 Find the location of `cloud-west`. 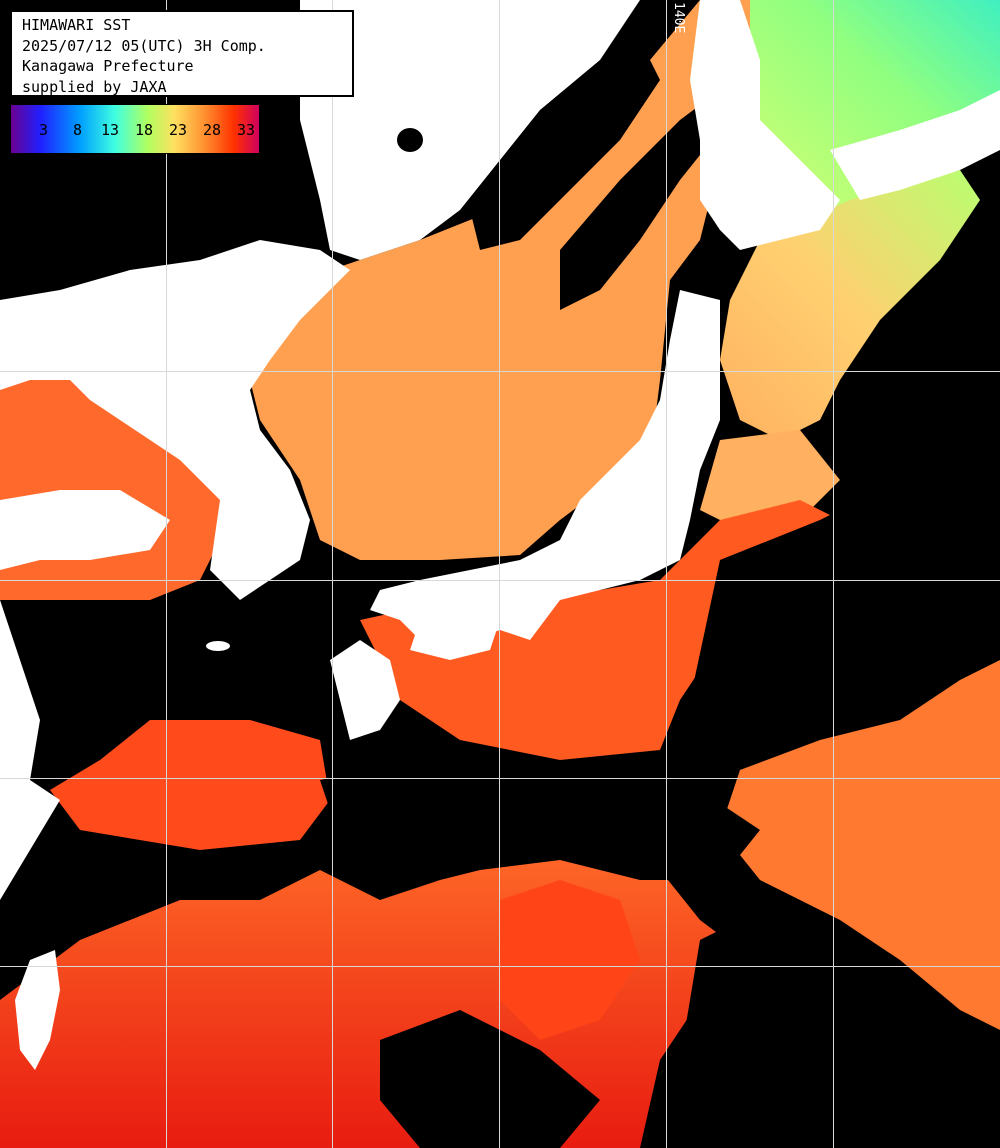

cloud-west is located at coordinates (140, 680).